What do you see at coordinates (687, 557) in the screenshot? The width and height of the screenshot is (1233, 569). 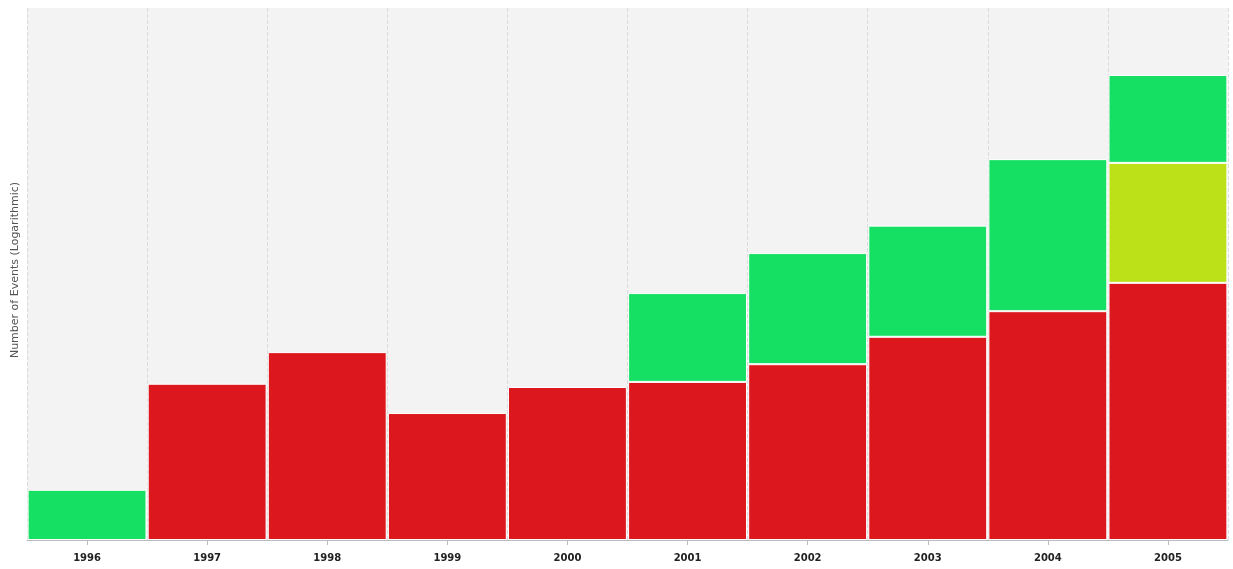 I see `x-tick-label: 2001` at bounding box center [687, 557].